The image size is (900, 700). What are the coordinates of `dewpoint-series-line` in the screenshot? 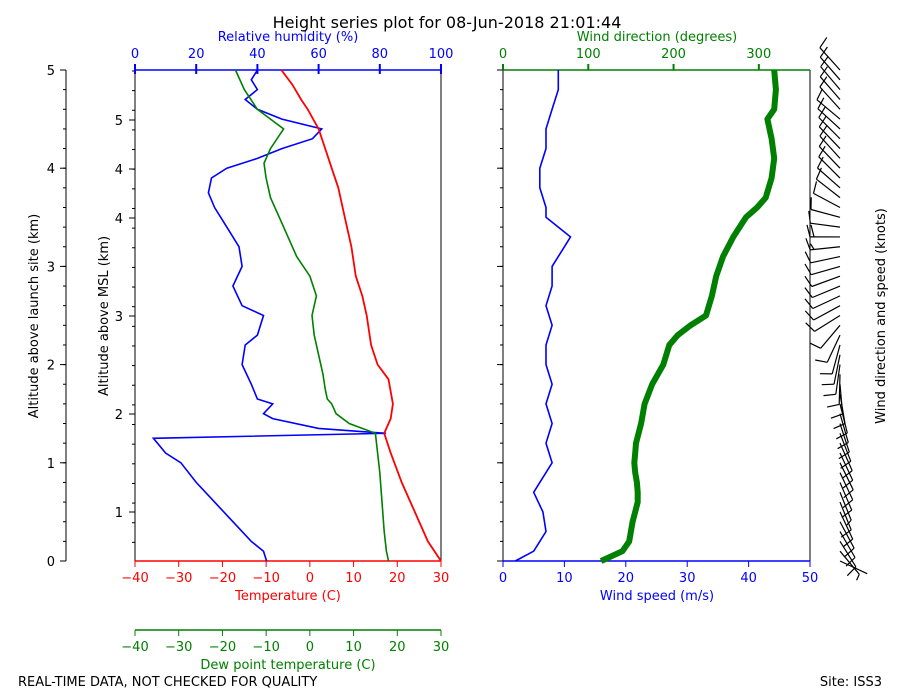 It's located at (312, 315).